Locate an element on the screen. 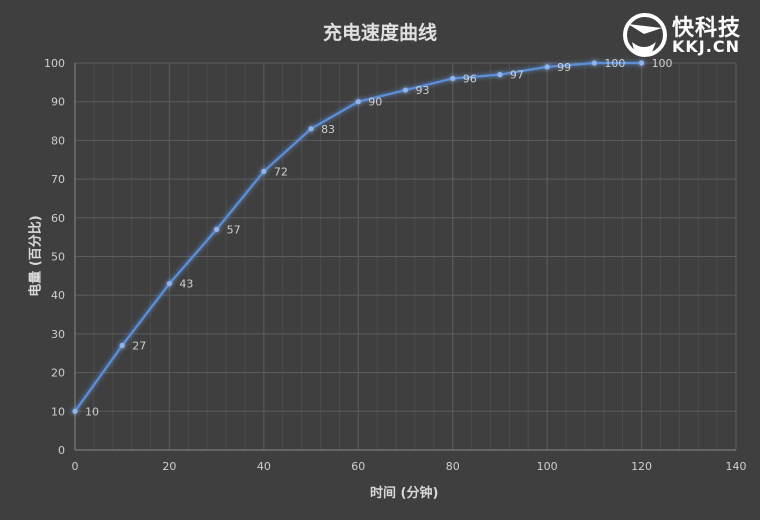 The image size is (760, 520). x-tick-label: 20 is located at coordinates (169, 466).